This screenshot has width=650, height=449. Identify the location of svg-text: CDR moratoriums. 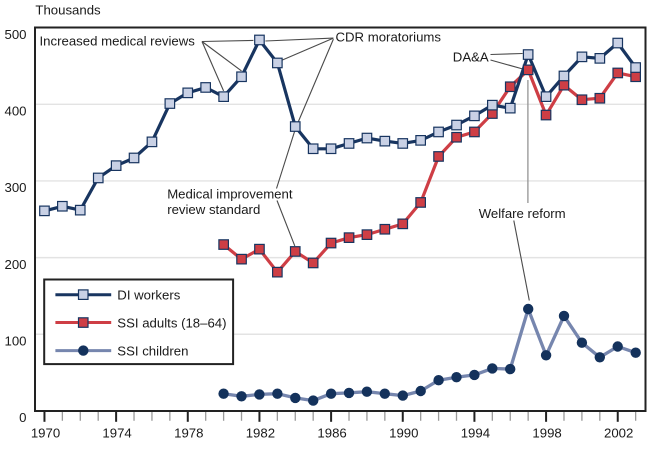
(389, 37).